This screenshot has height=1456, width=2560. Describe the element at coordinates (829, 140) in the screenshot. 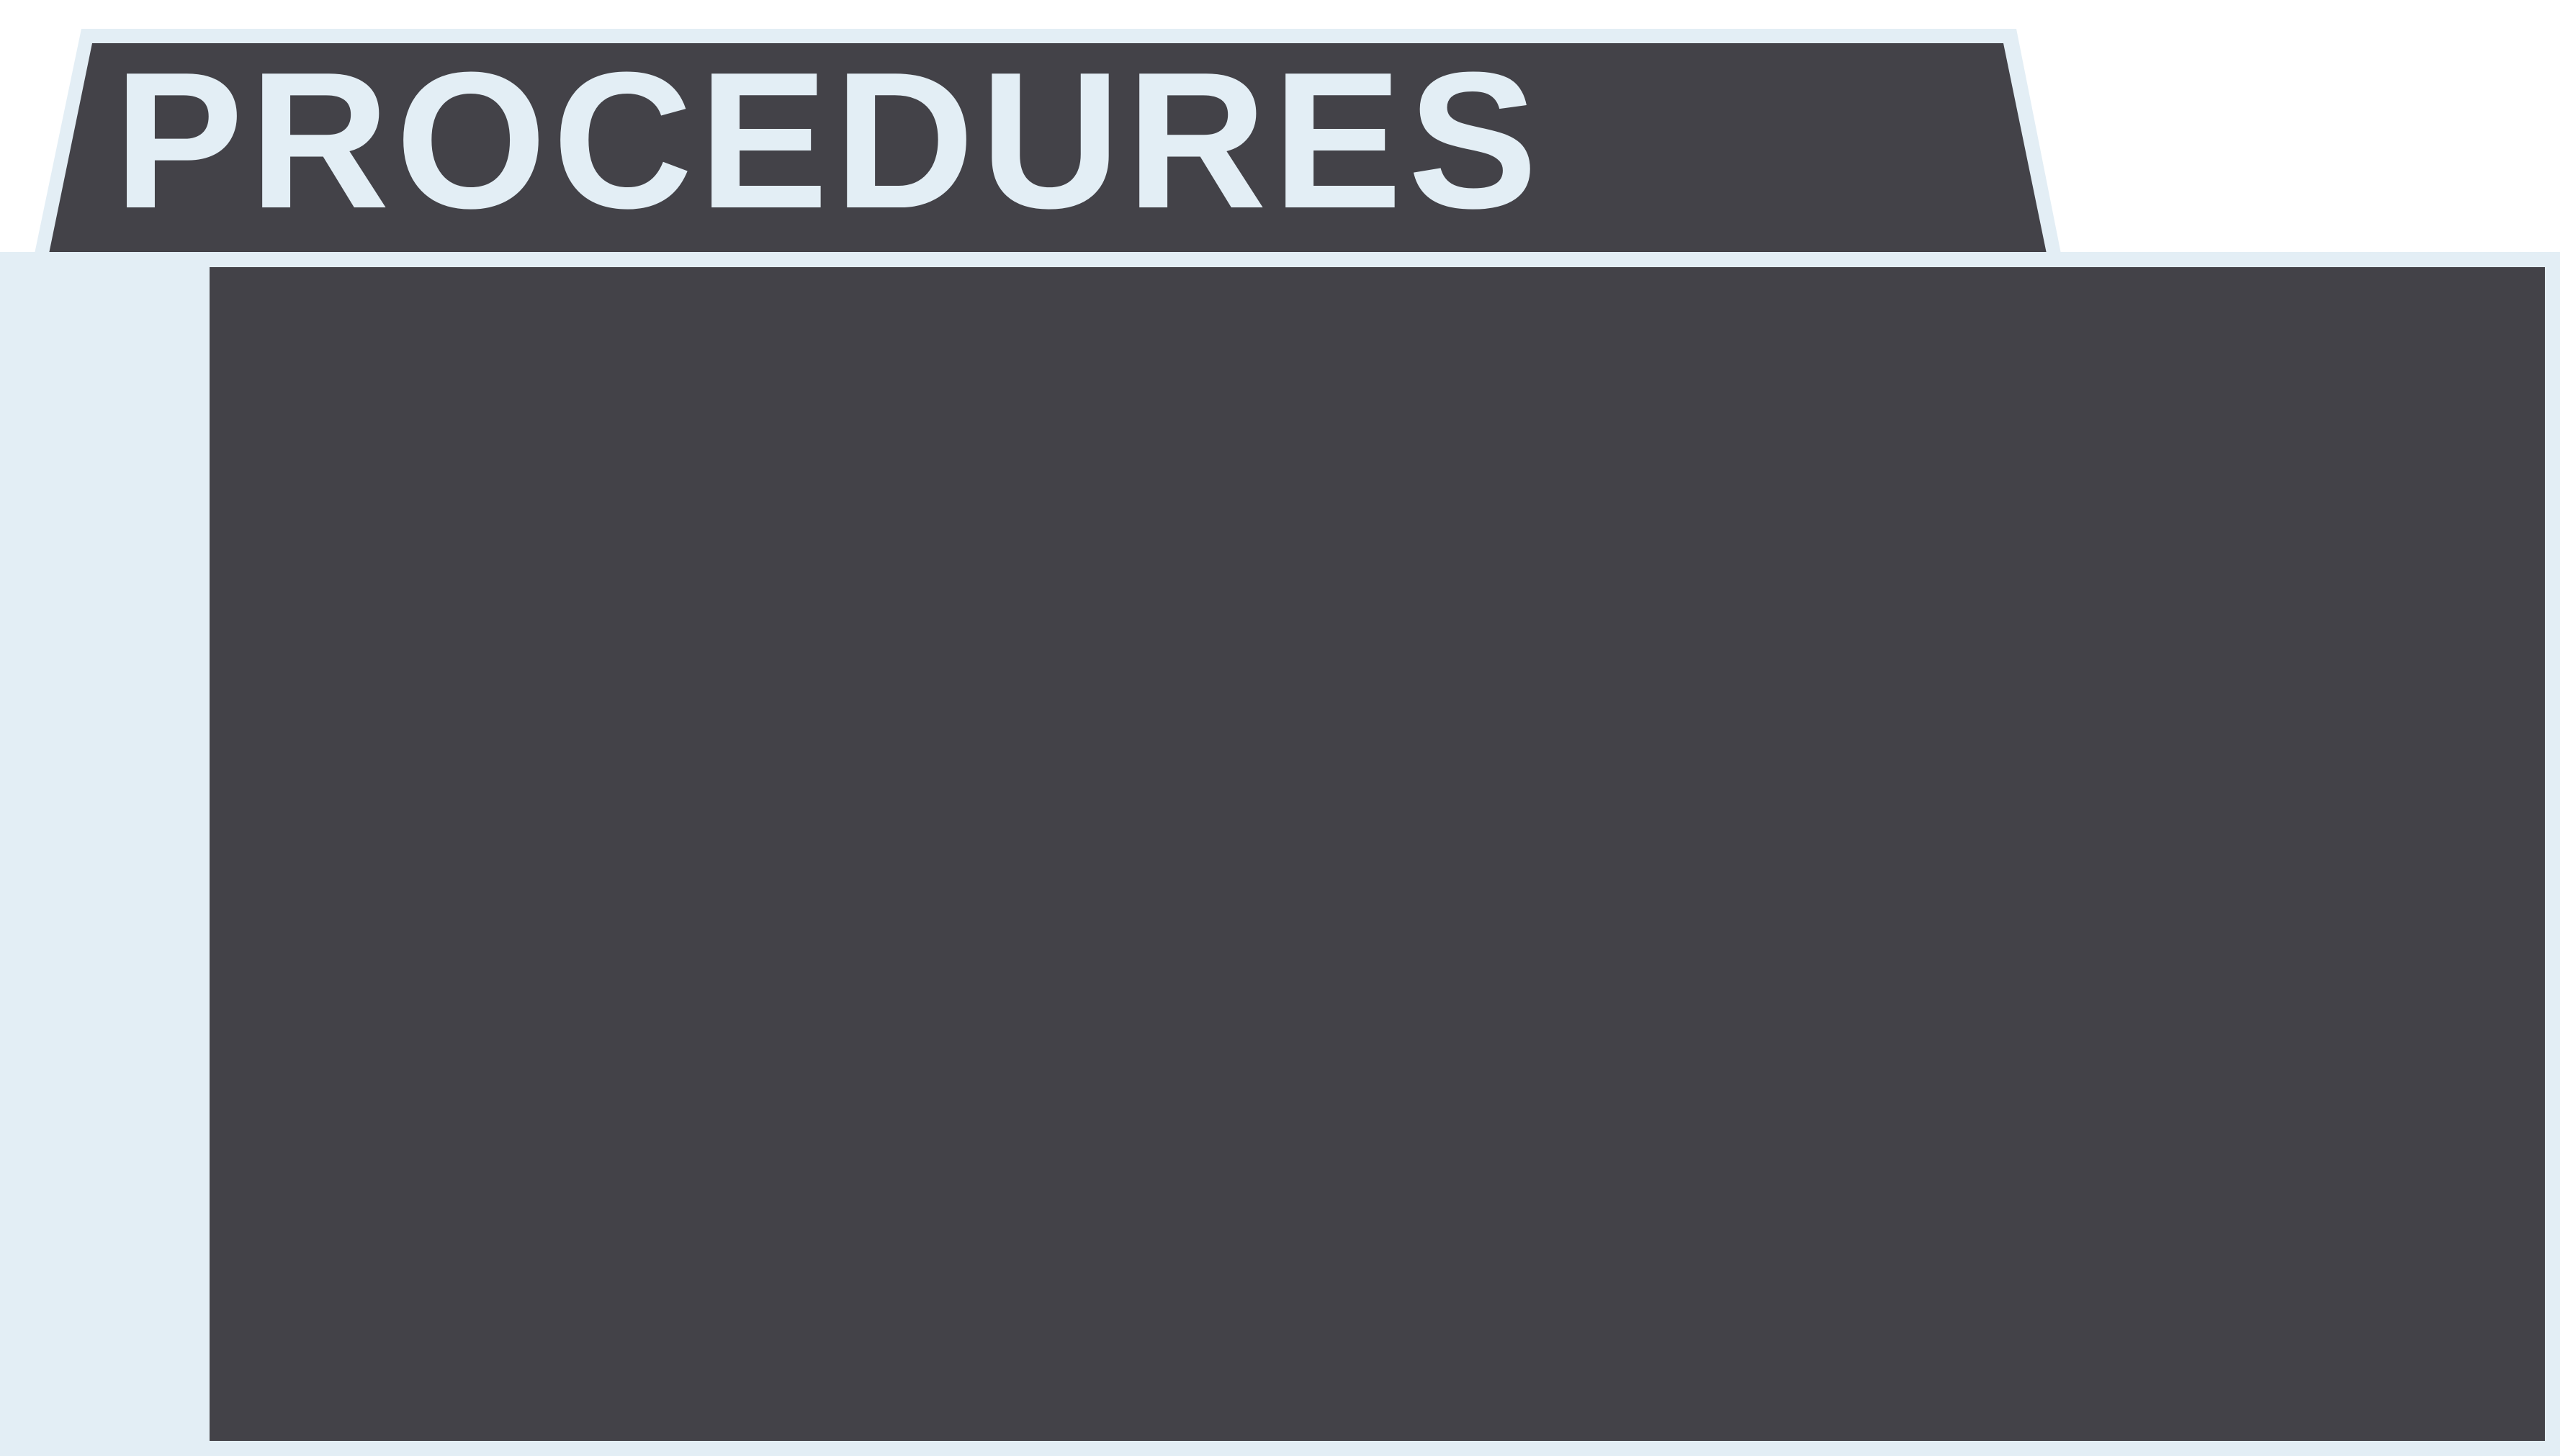

I see `tab-title: PROCEDURES` at that location.